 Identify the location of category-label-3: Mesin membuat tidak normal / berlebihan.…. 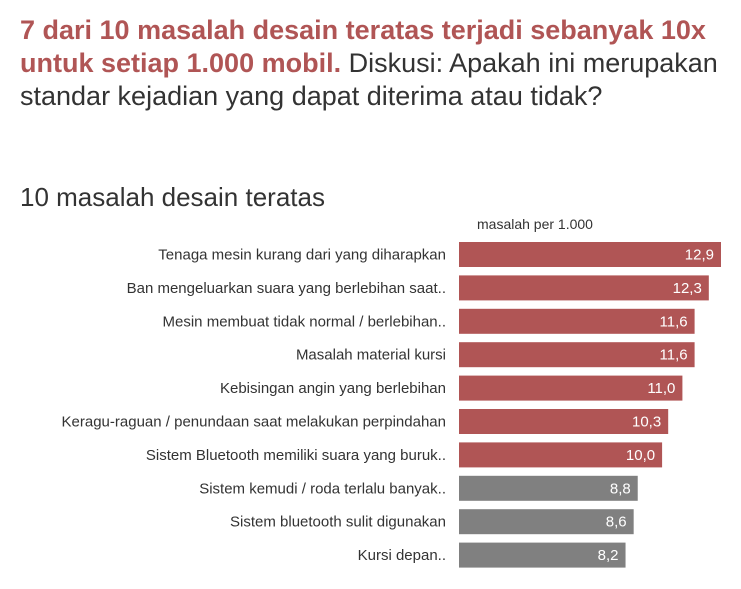
(304, 321).